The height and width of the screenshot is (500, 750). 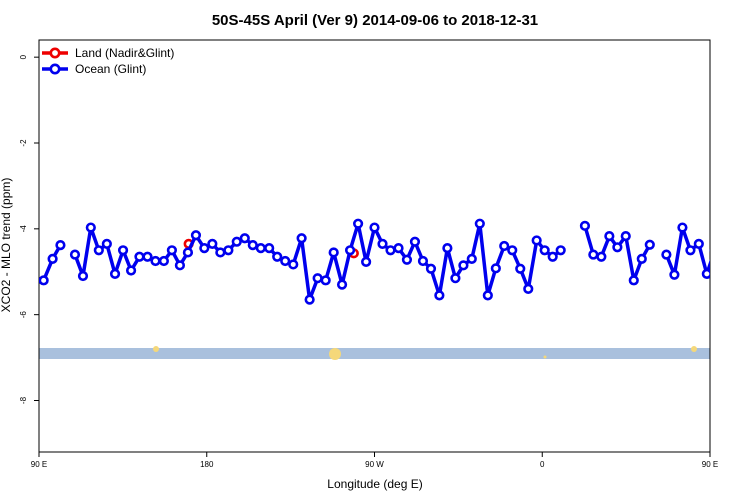 What do you see at coordinates (207, 464) in the screenshot?
I see `x-tick-label-1: 180` at bounding box center [207, 464].